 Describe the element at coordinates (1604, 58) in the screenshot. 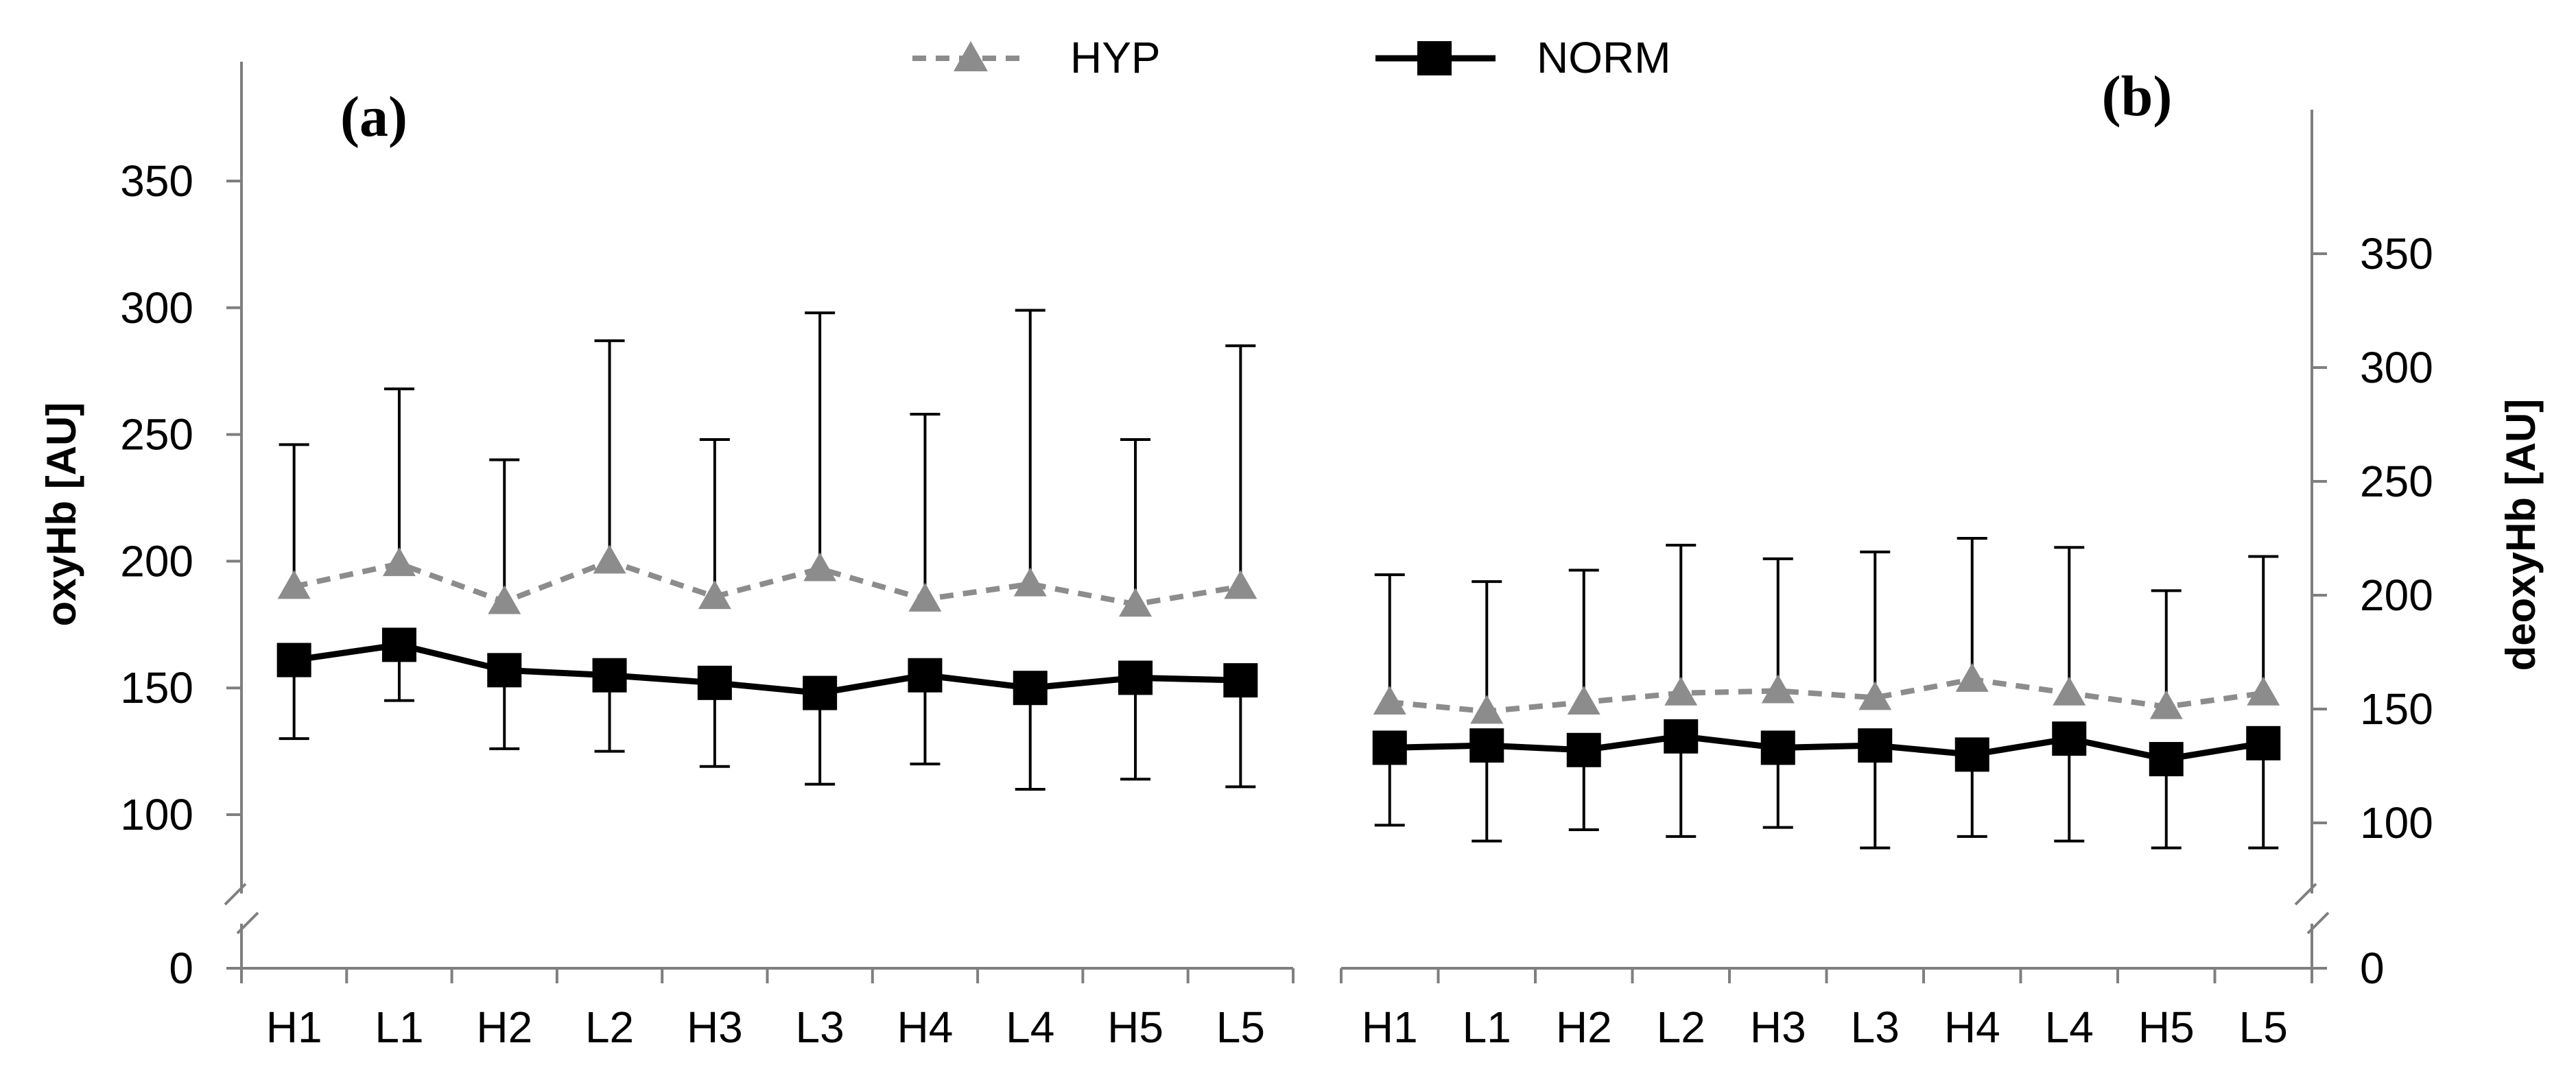

I see `legend-norm-label: NORM` at that location.